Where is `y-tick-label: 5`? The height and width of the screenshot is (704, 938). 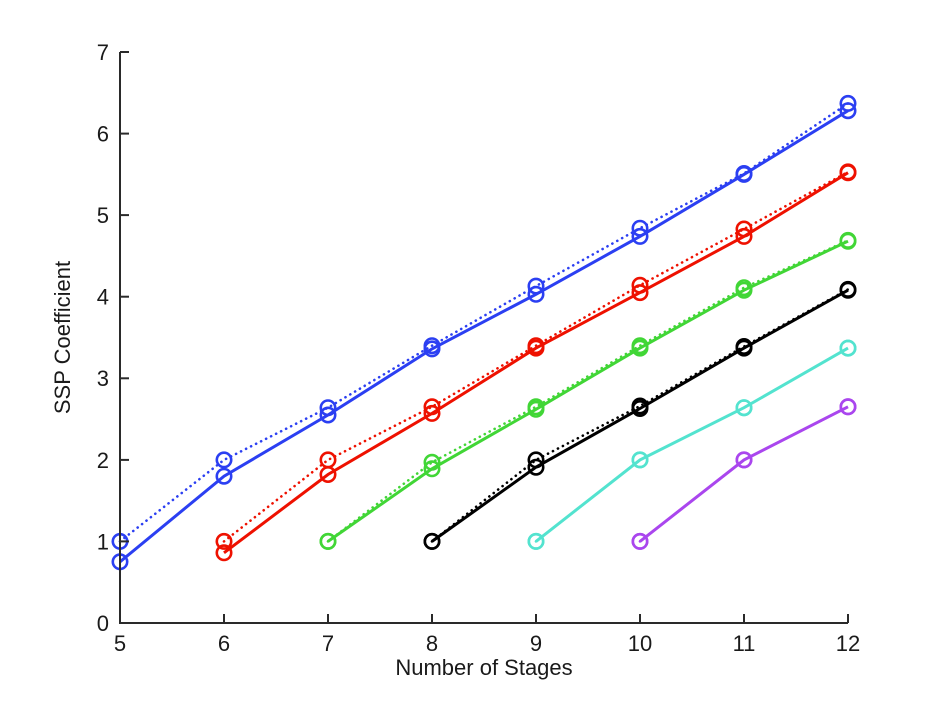 y-tick-label: 5 is located at coordinates (103, 215).